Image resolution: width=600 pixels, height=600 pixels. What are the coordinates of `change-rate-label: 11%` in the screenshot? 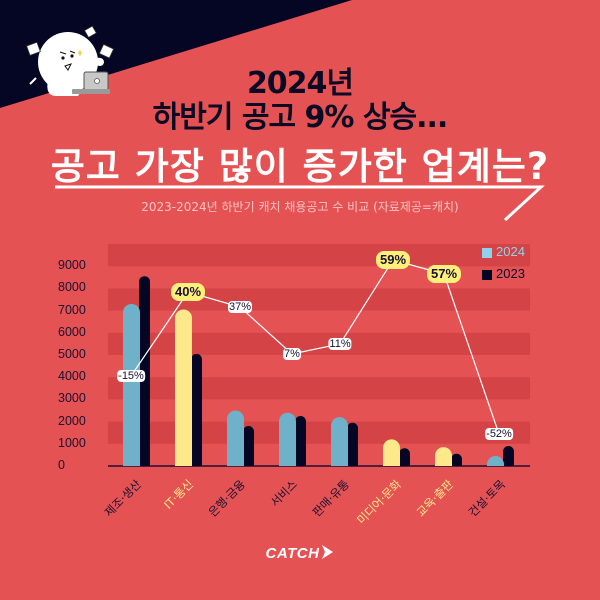 It's located at (340, 344).